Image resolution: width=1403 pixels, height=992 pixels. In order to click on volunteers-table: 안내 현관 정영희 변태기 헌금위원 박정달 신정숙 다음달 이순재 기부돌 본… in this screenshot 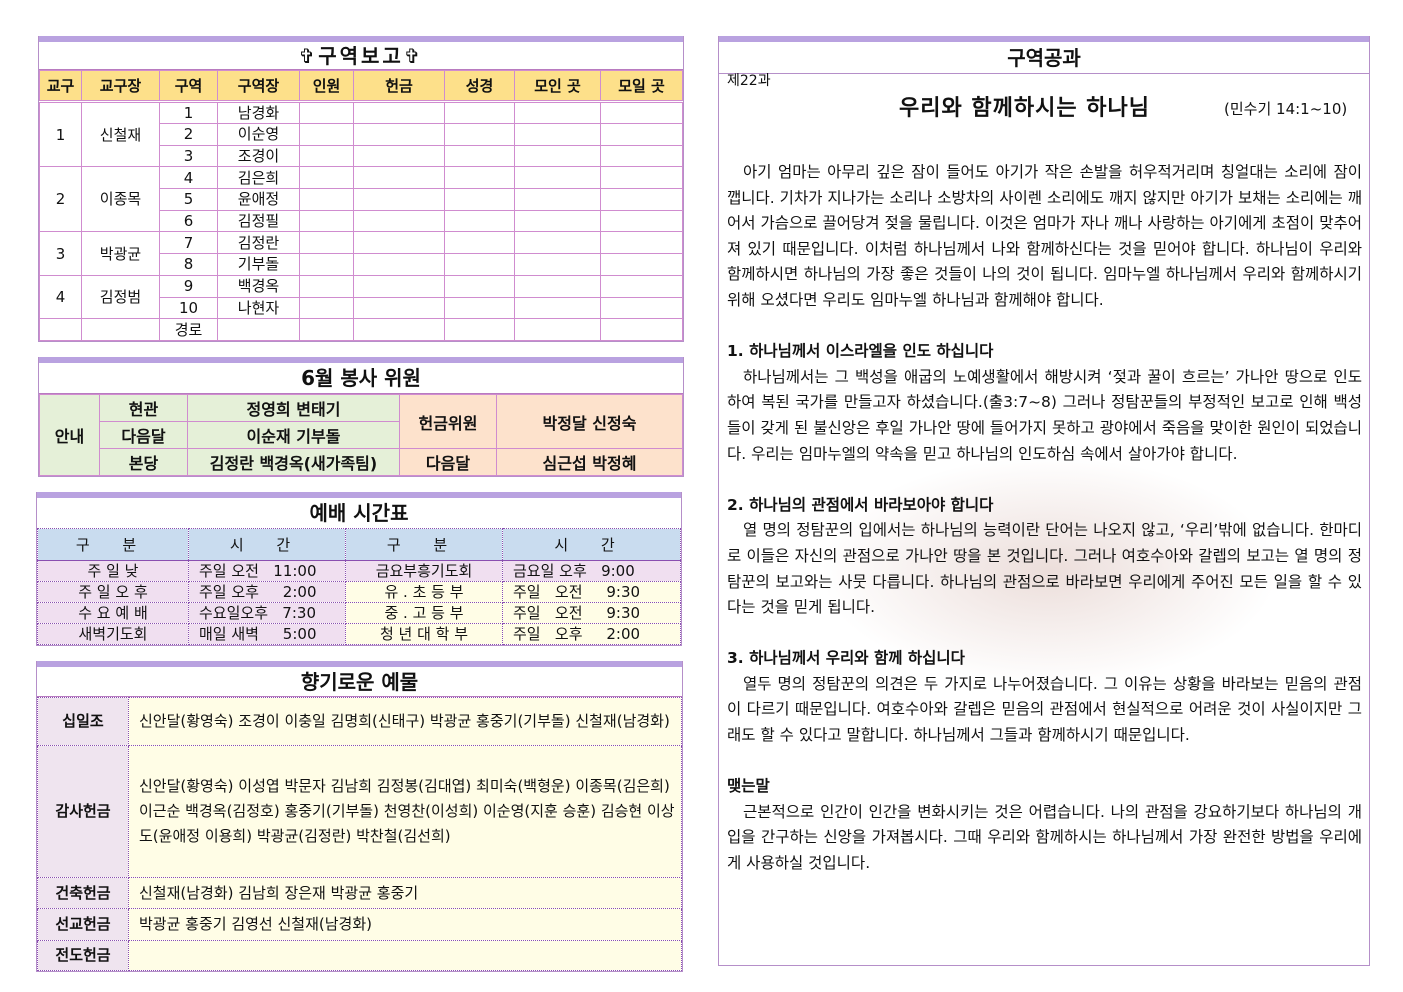, I will do `click(361, 435)`.